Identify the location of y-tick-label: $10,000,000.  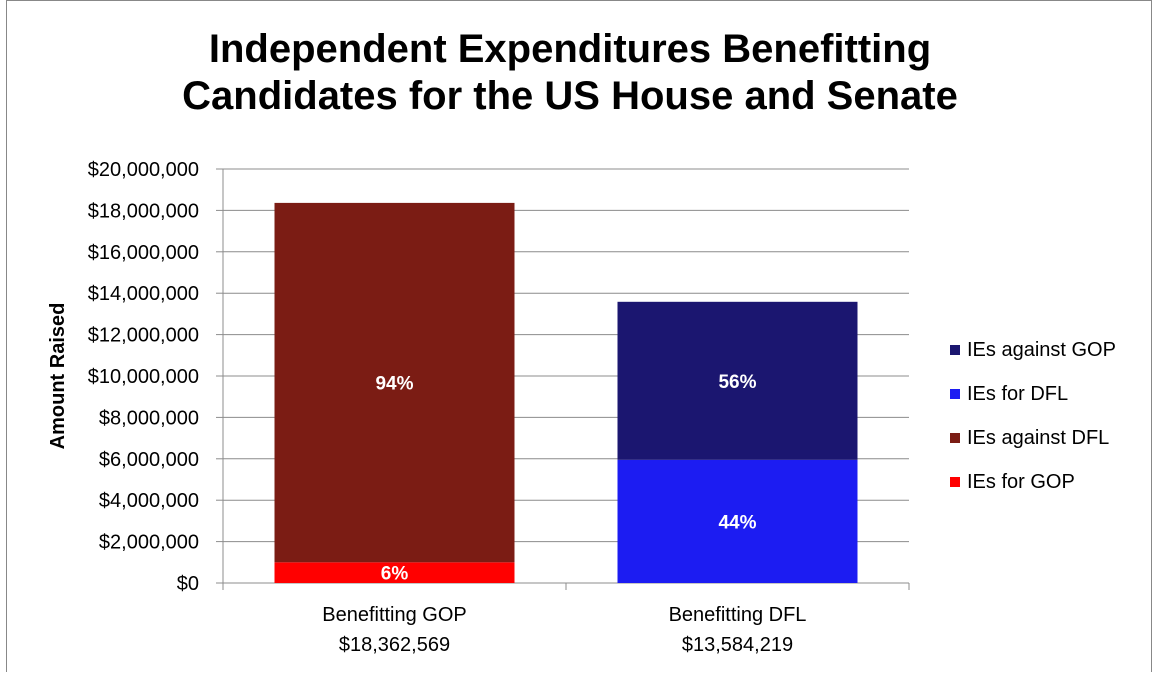
(143, 377).